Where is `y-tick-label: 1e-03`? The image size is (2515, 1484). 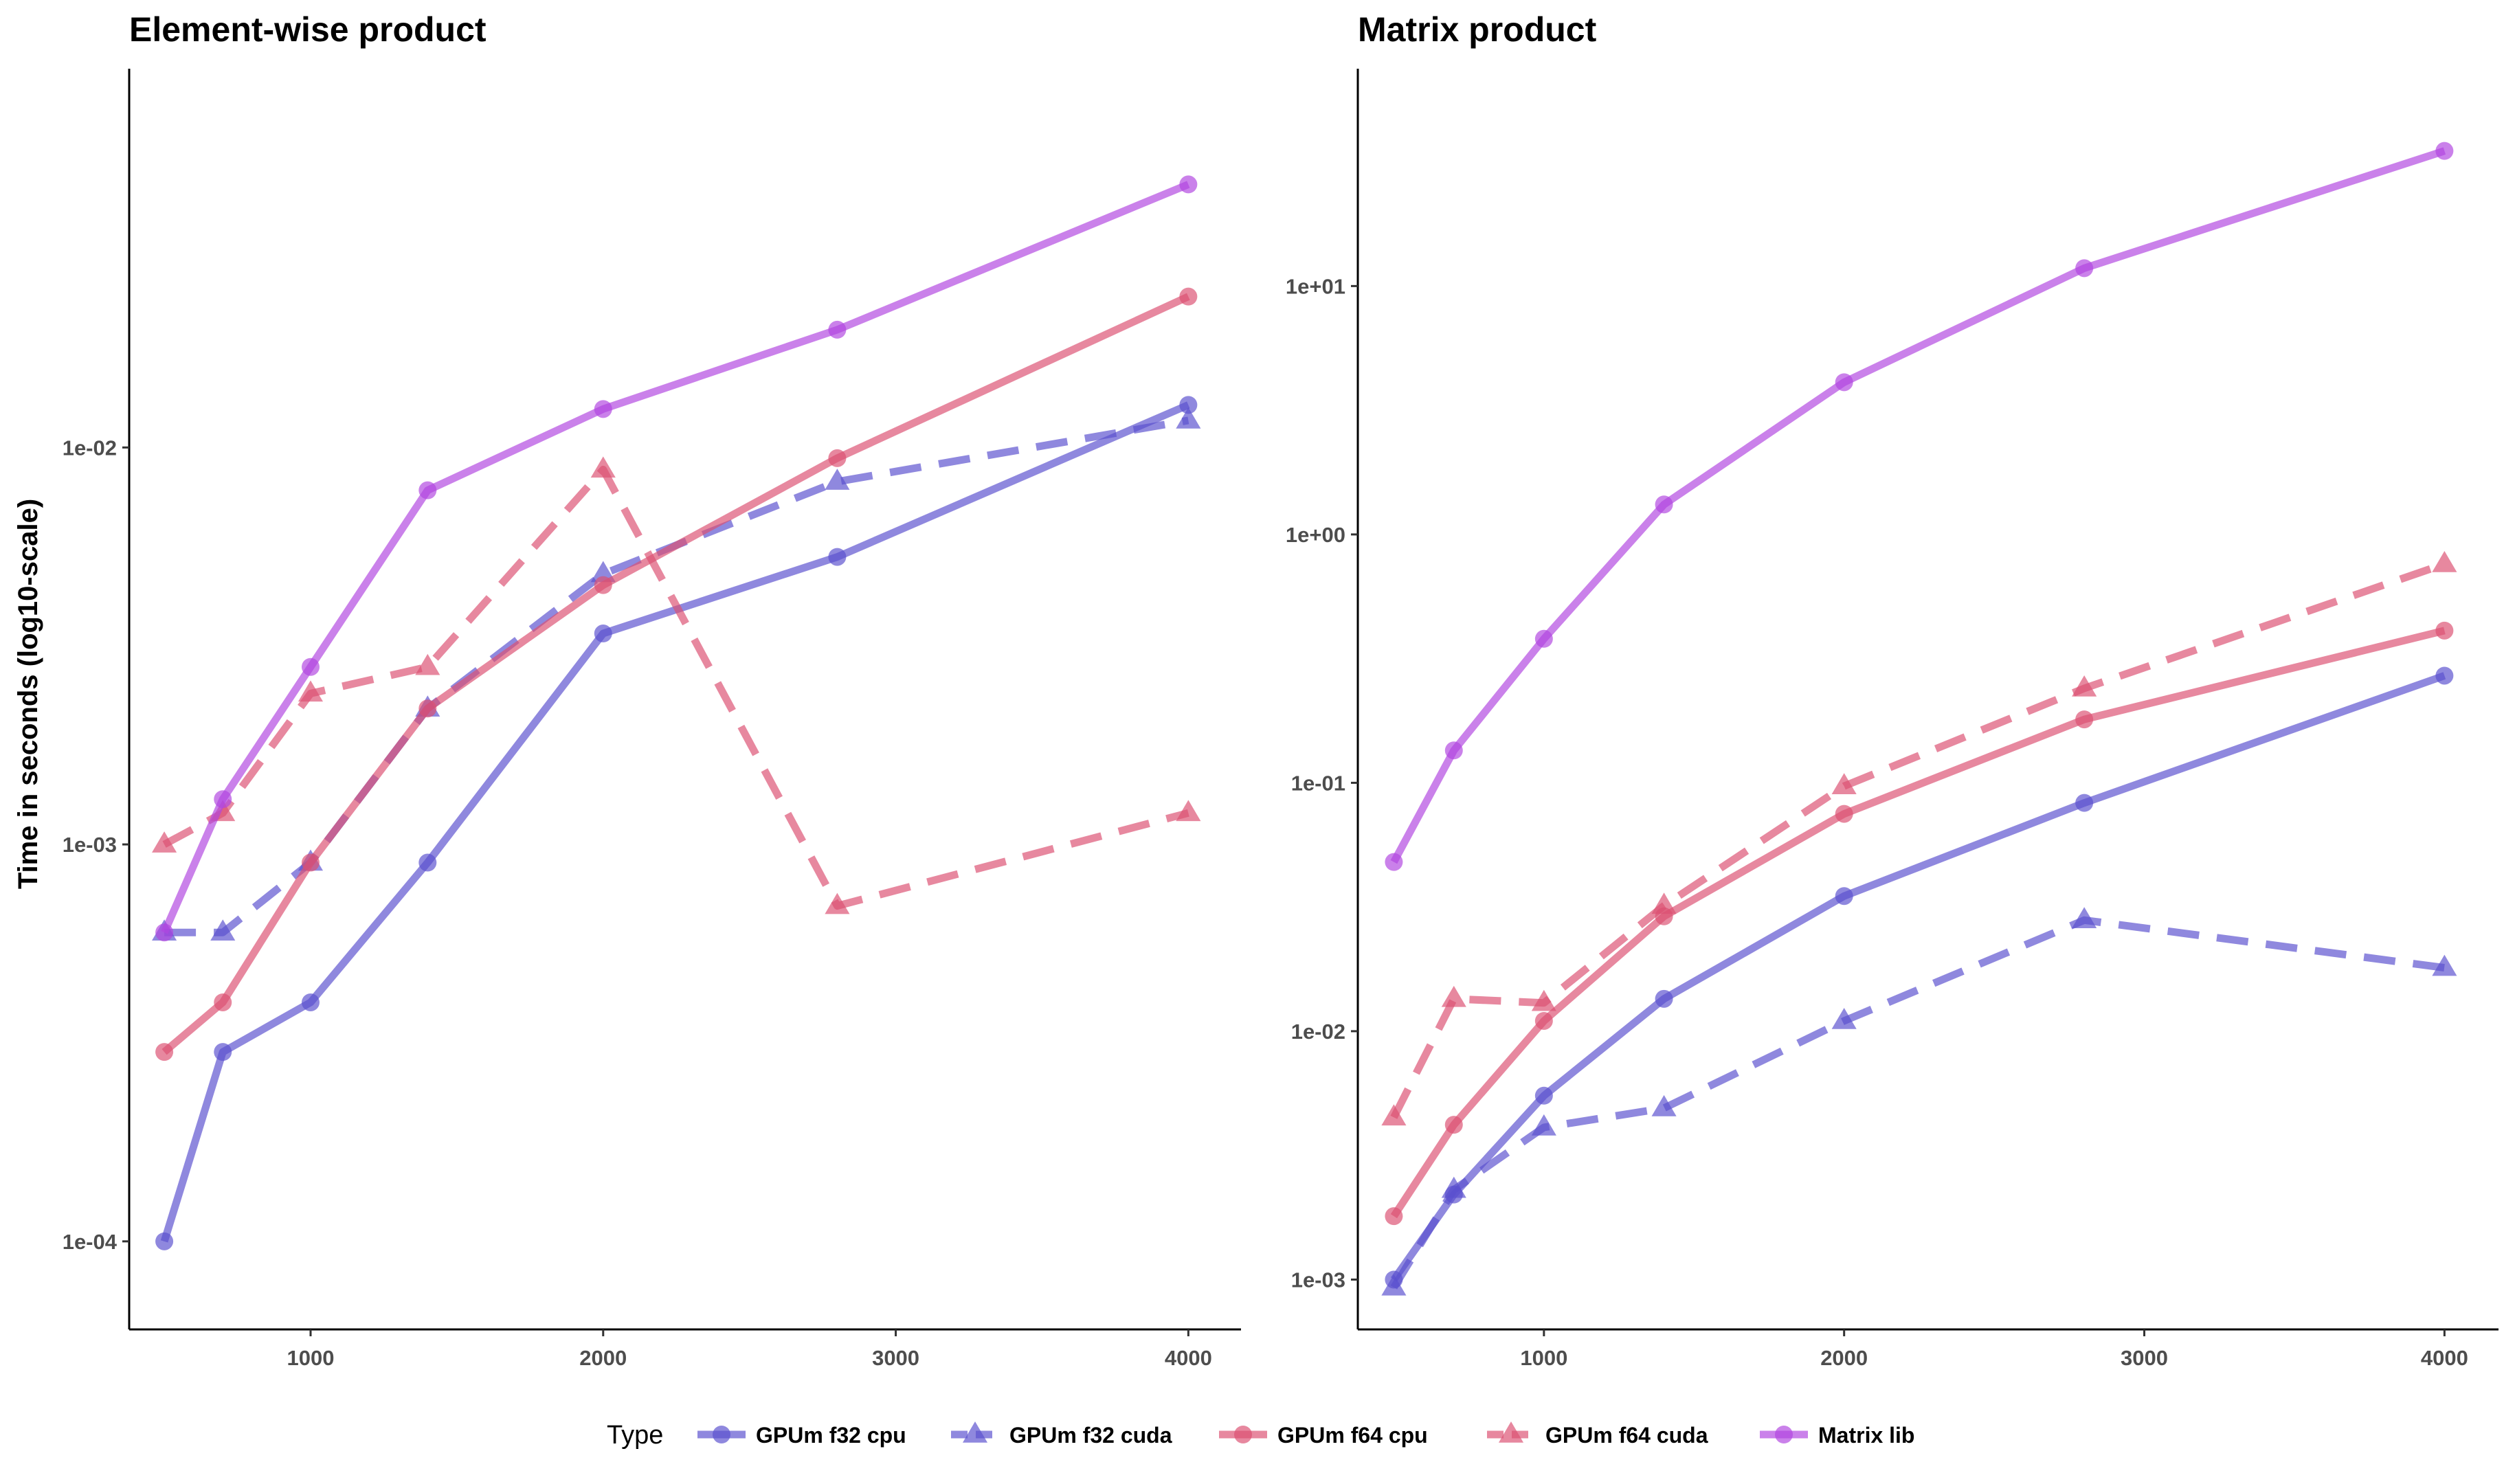 y-tick-label: 1e-03 is located at coordinates (90, 845).